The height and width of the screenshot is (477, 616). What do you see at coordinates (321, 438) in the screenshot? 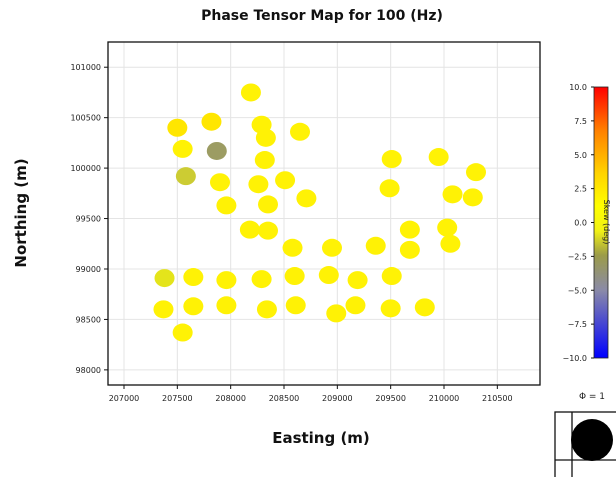
I see `x-axis-label: Easting (m)` at bounding box center [321, 438].